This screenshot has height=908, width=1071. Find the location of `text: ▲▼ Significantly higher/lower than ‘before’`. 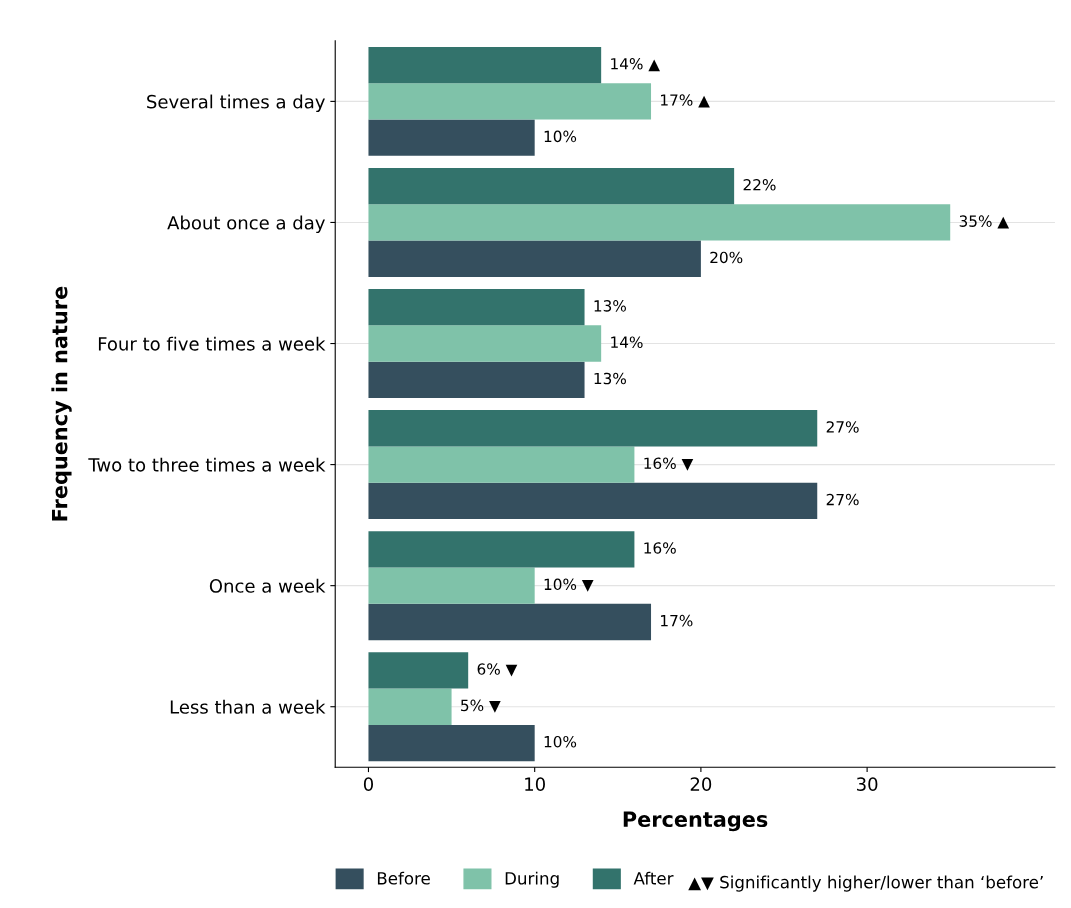

text: ▲▼ Significantly higher/lower than ‘before’ is located at coordinates (865, 883).